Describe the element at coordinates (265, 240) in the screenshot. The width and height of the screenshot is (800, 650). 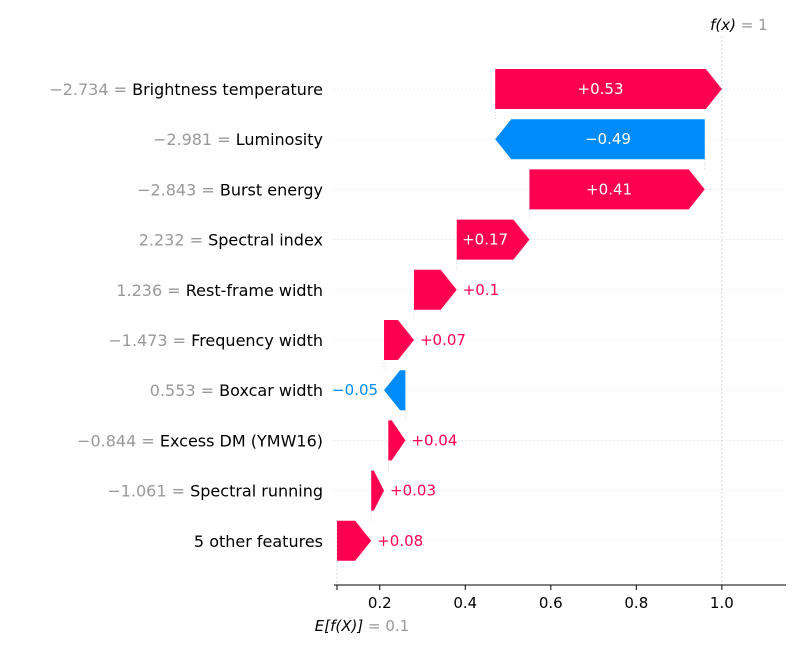
I see `feature-name: Spectral index` at that location.